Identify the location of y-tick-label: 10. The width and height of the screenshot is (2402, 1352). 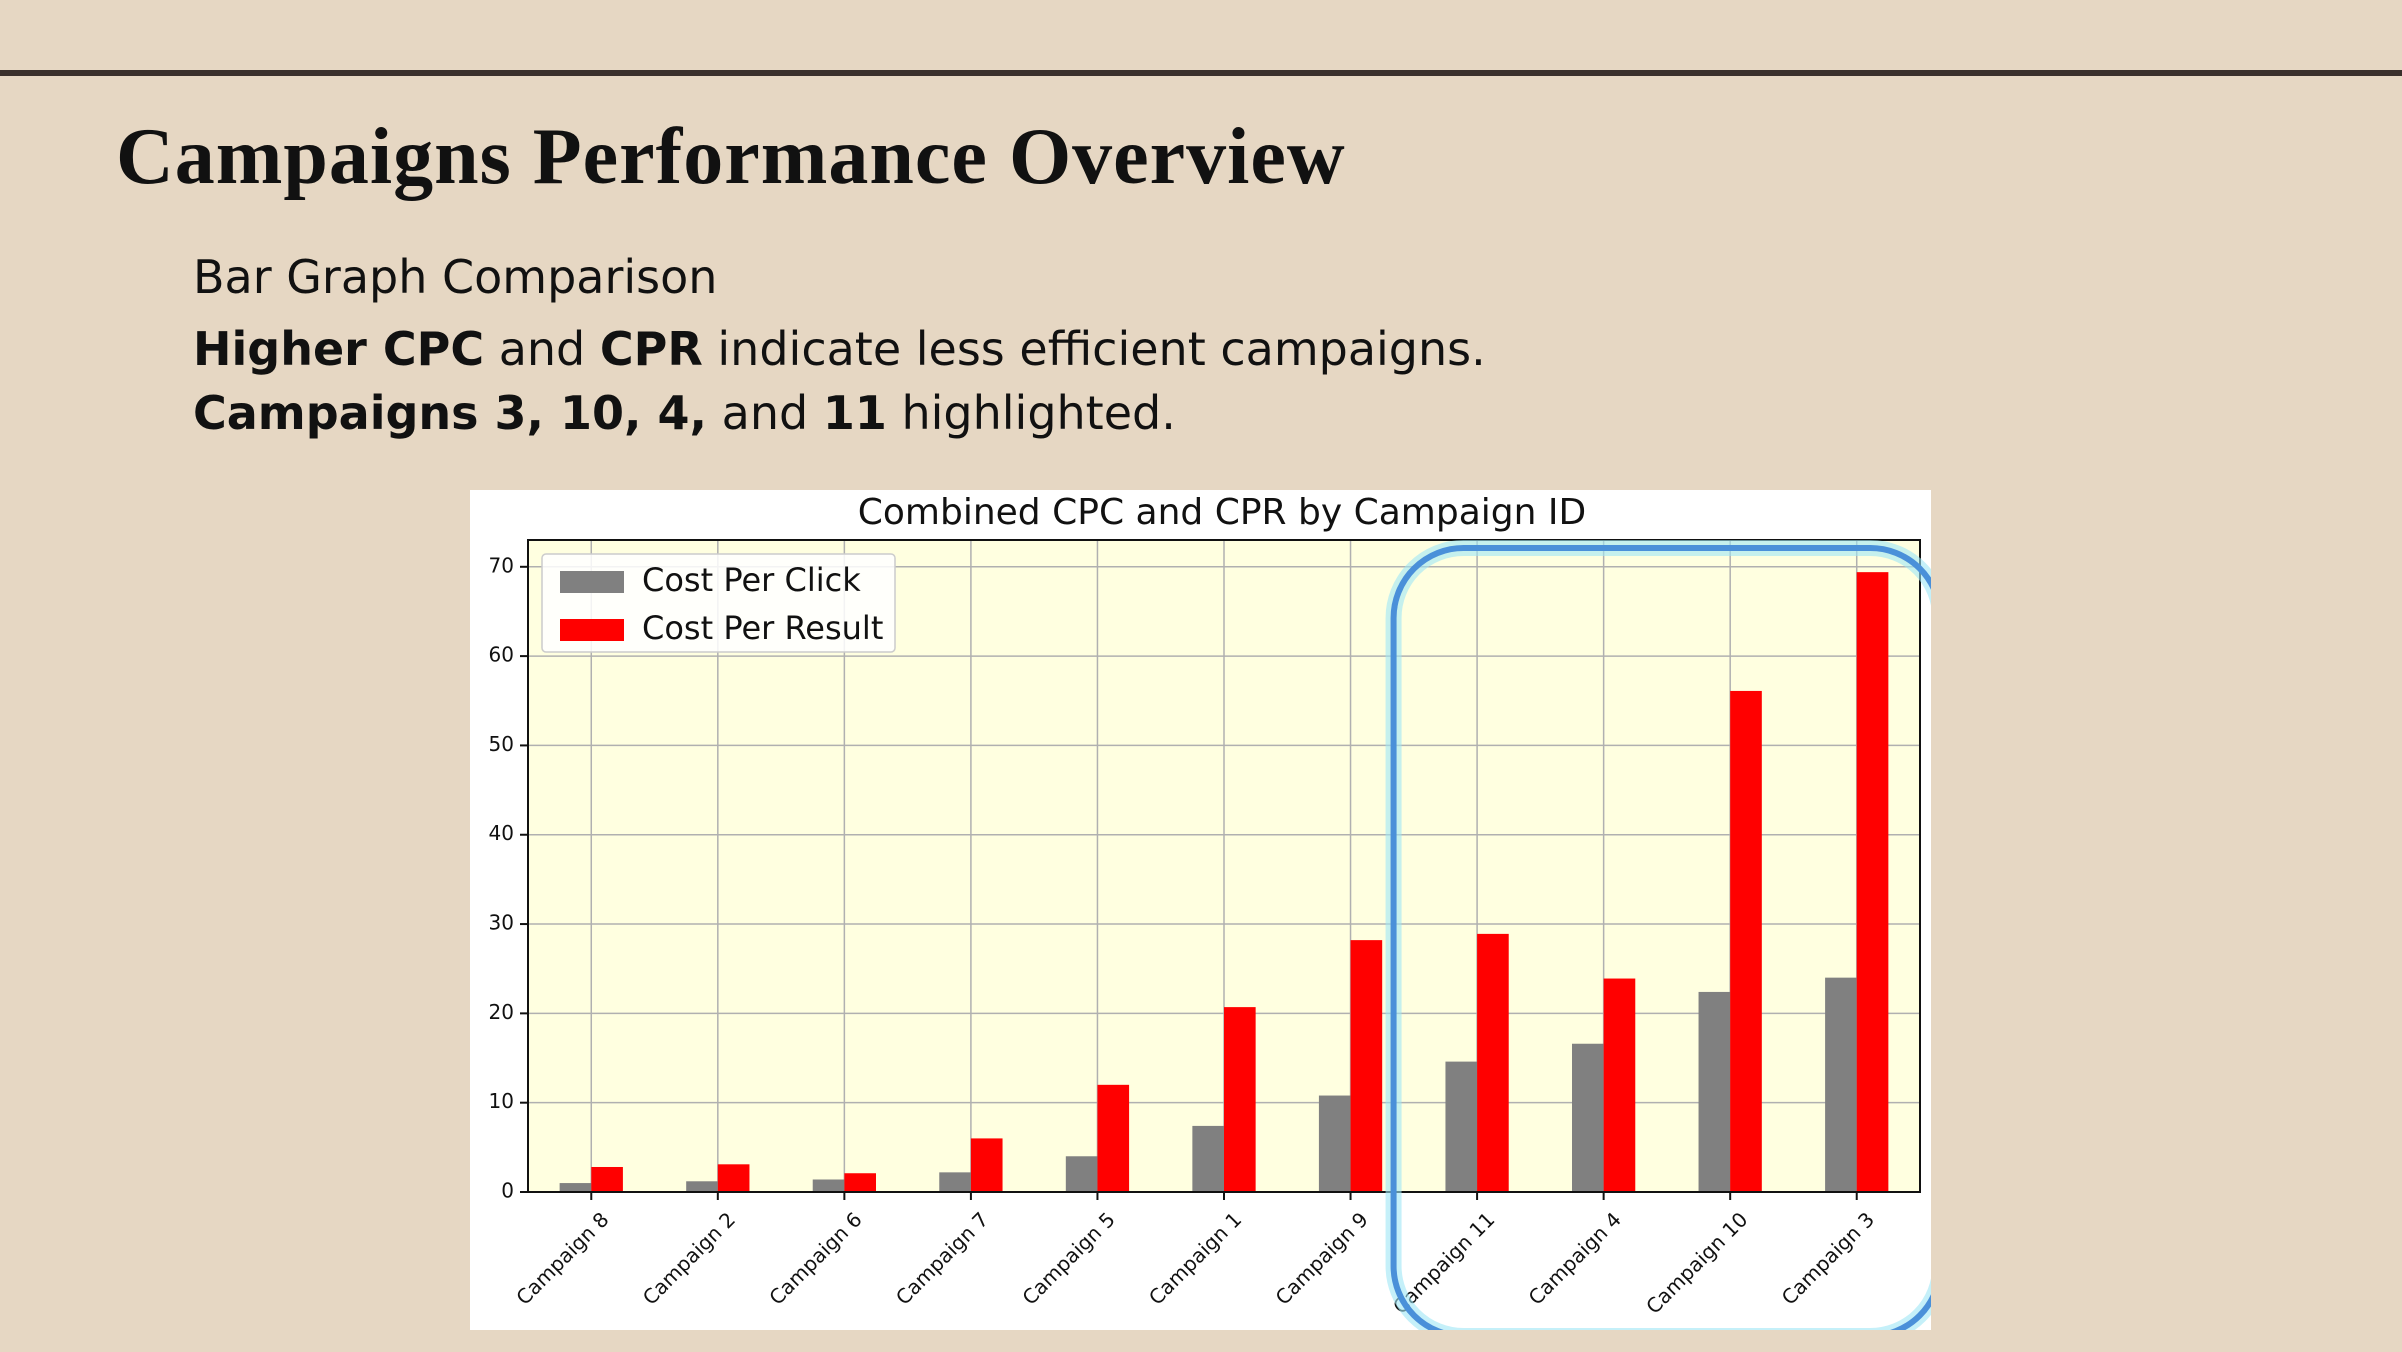
(501, 1101).